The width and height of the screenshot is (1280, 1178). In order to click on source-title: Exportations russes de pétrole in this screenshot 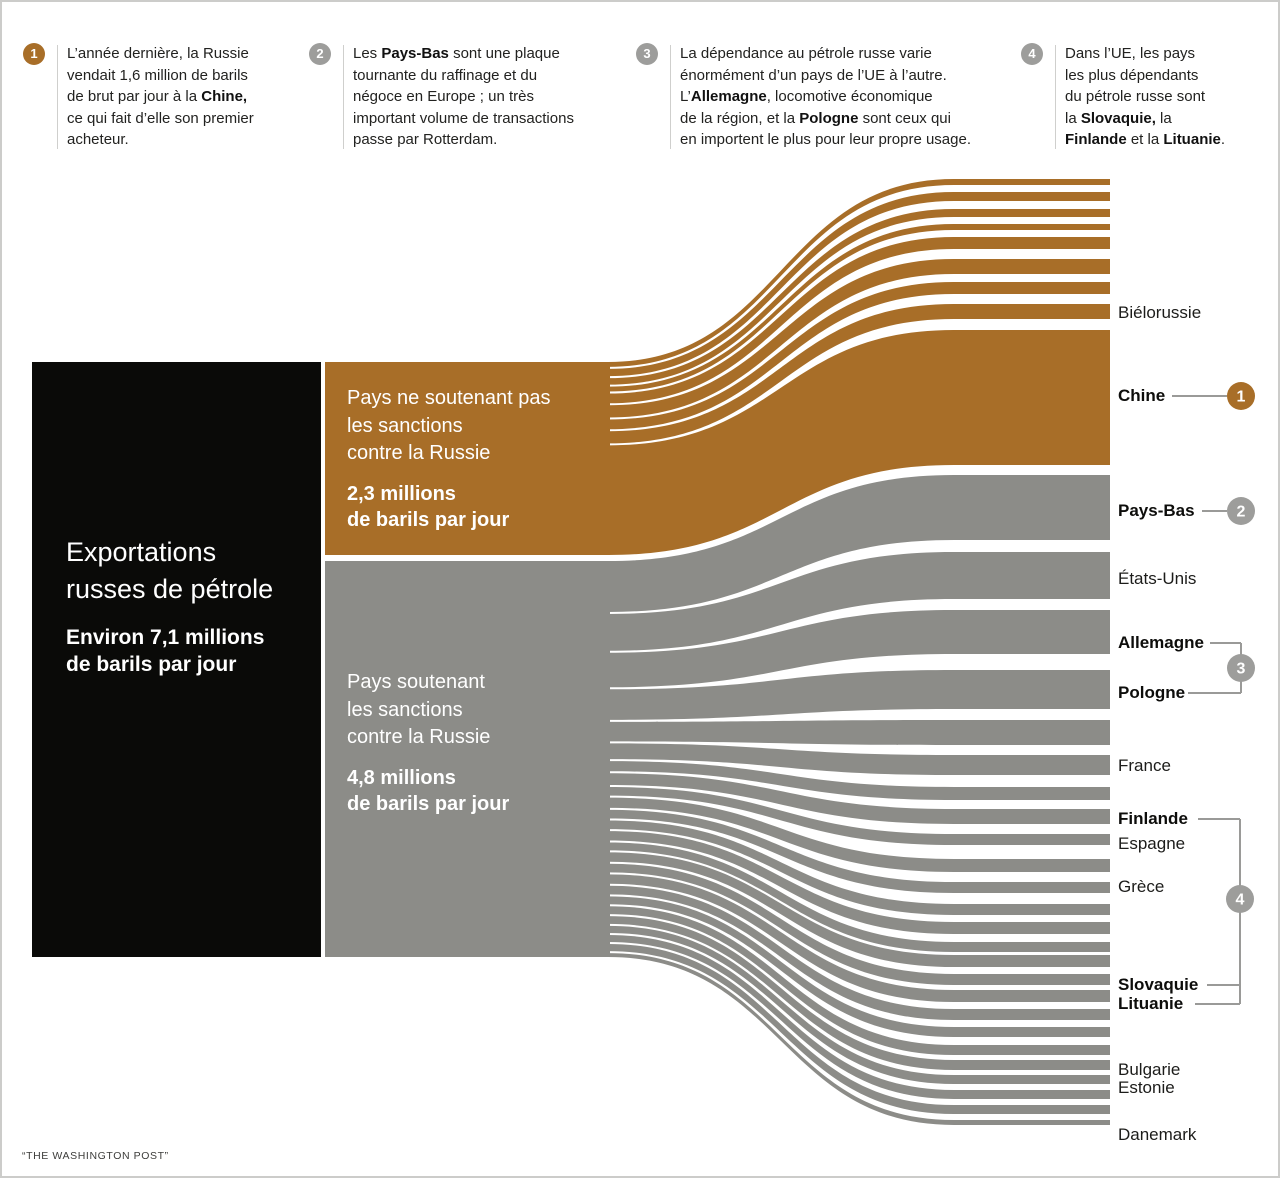, I will do `click(170, 570)`.